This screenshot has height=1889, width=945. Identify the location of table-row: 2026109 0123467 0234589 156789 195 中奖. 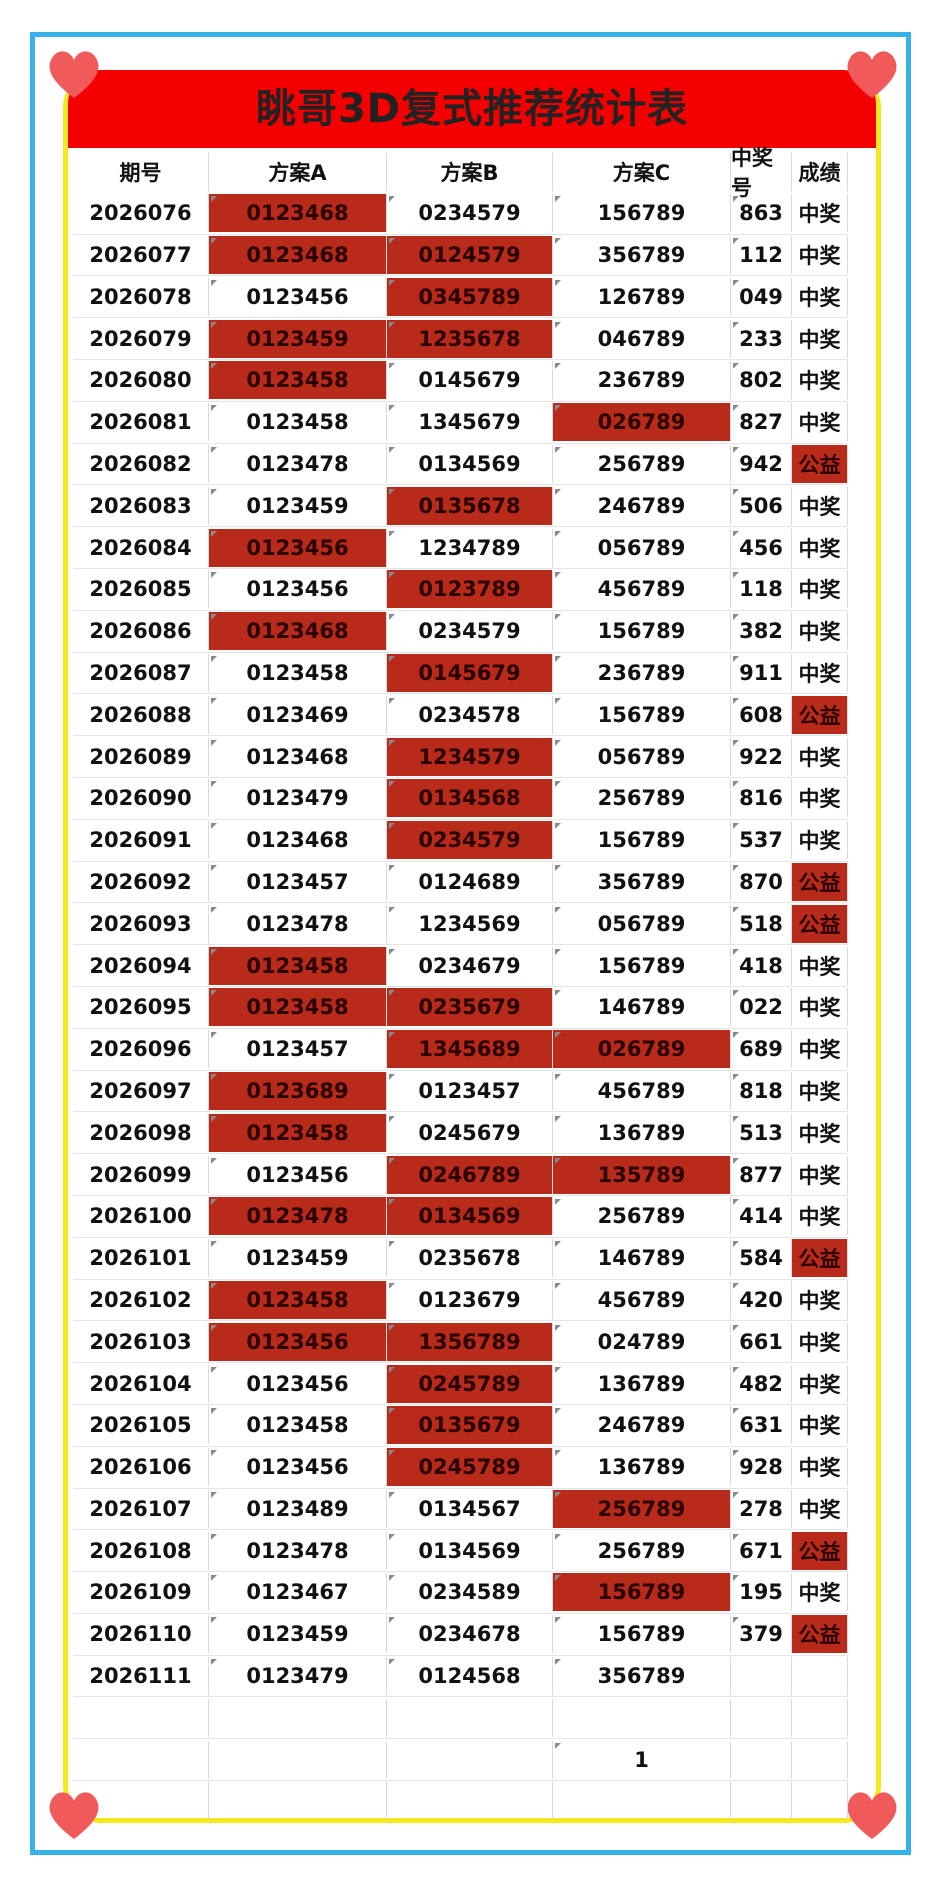
(460, 1592).